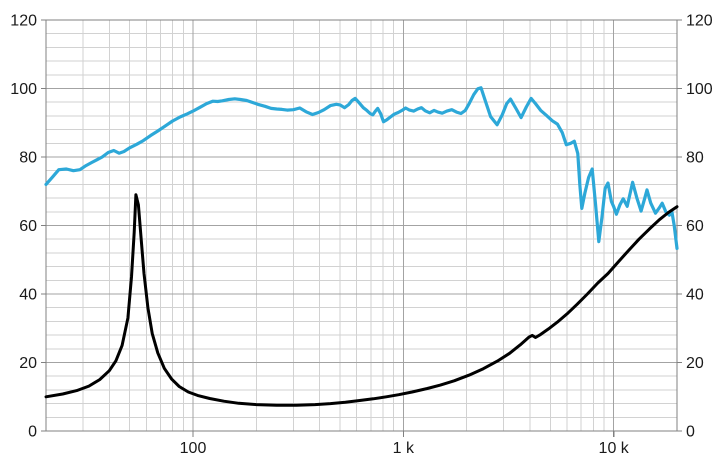 Image resolution: width=727 pixels, height=464 pixels. Describe the element at coordinates (28, 295) in the screenshot. I see `y-axis-label-left: 40` at that location.